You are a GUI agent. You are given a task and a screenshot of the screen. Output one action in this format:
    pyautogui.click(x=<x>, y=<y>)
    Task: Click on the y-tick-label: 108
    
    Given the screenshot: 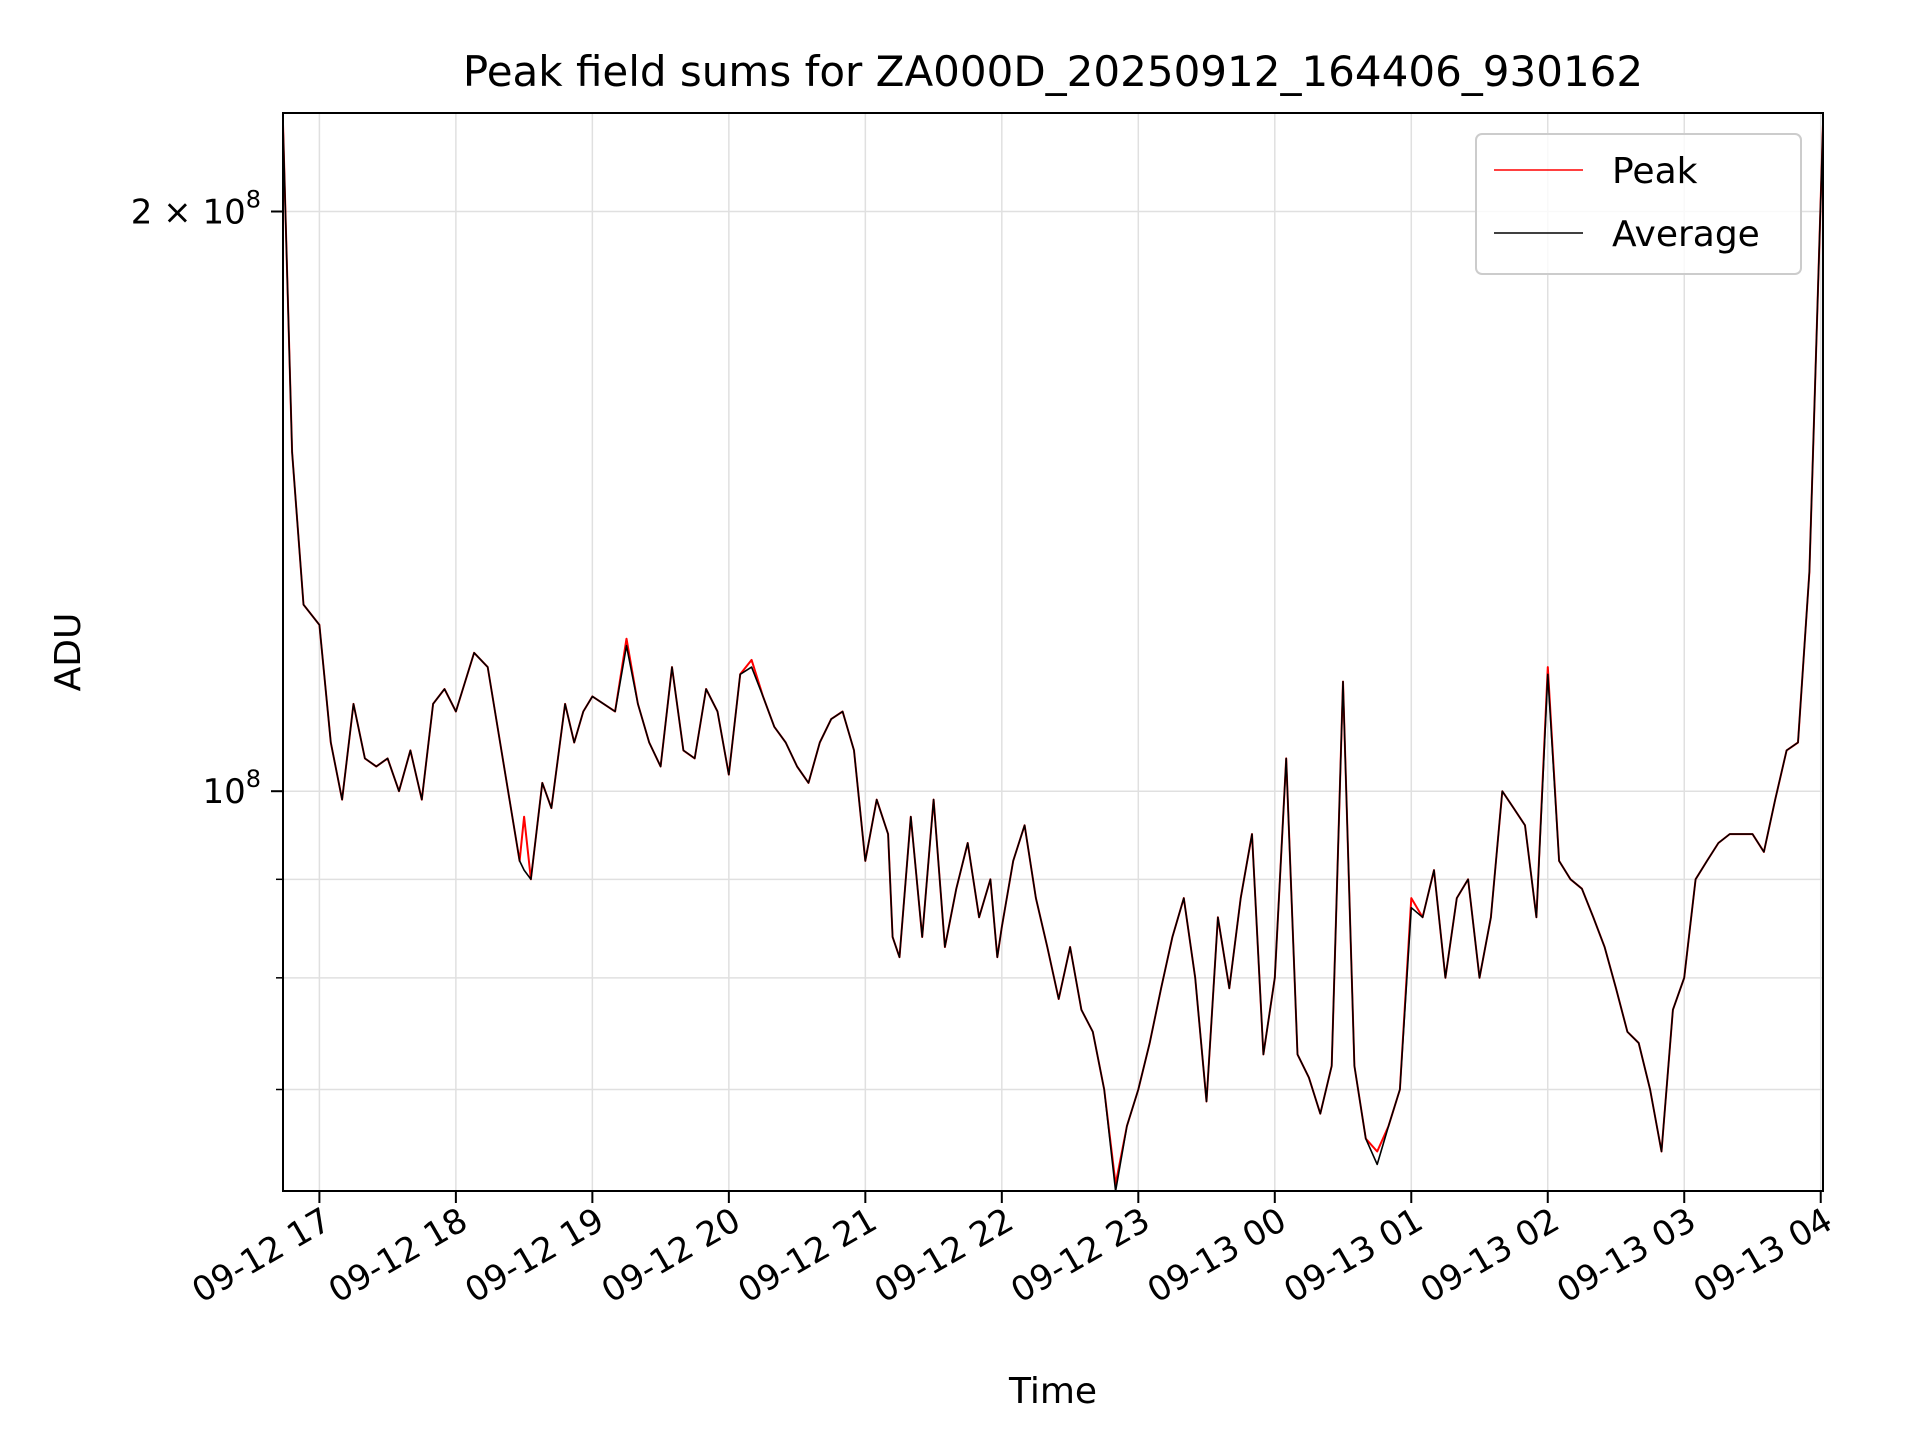 What is the action you would take?
    pyautogui.click(x=231, y=788)
    